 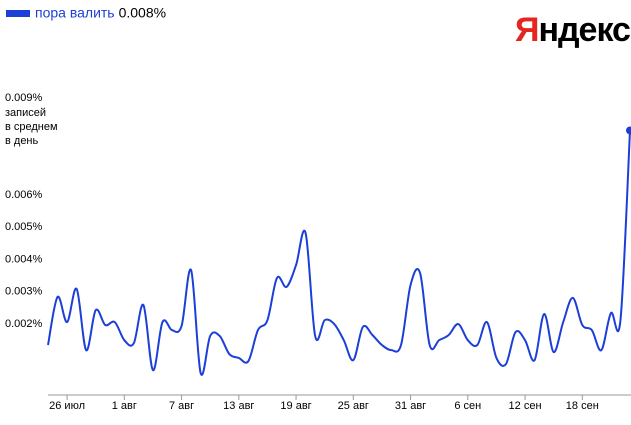 I want to click on legend-value: 0.008%, so click(x=142, y=13).